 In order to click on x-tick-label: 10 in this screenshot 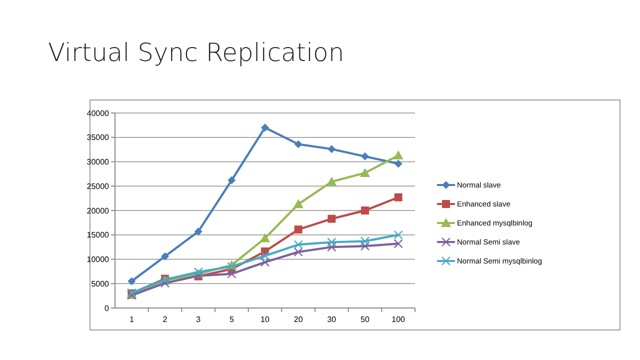, I will do `click(265, 319)`.